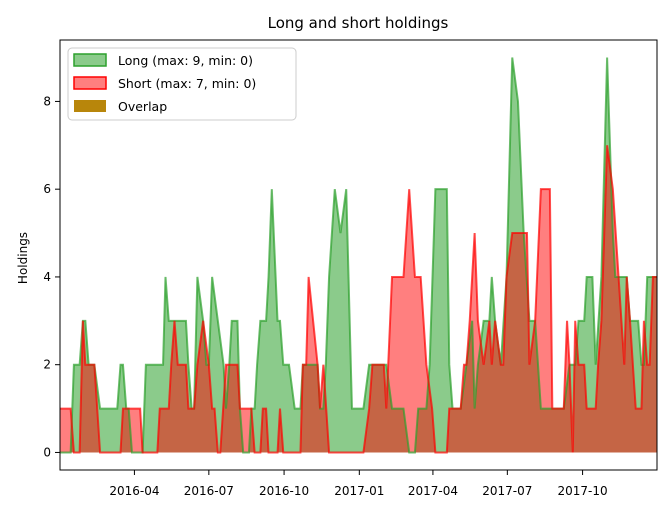 Image resolution: width=671 pixels, height=514 pixels. Describe the element at coordinates (134, 491) in the screenshot. I see `x-tick-label: 2016-04` at that location.